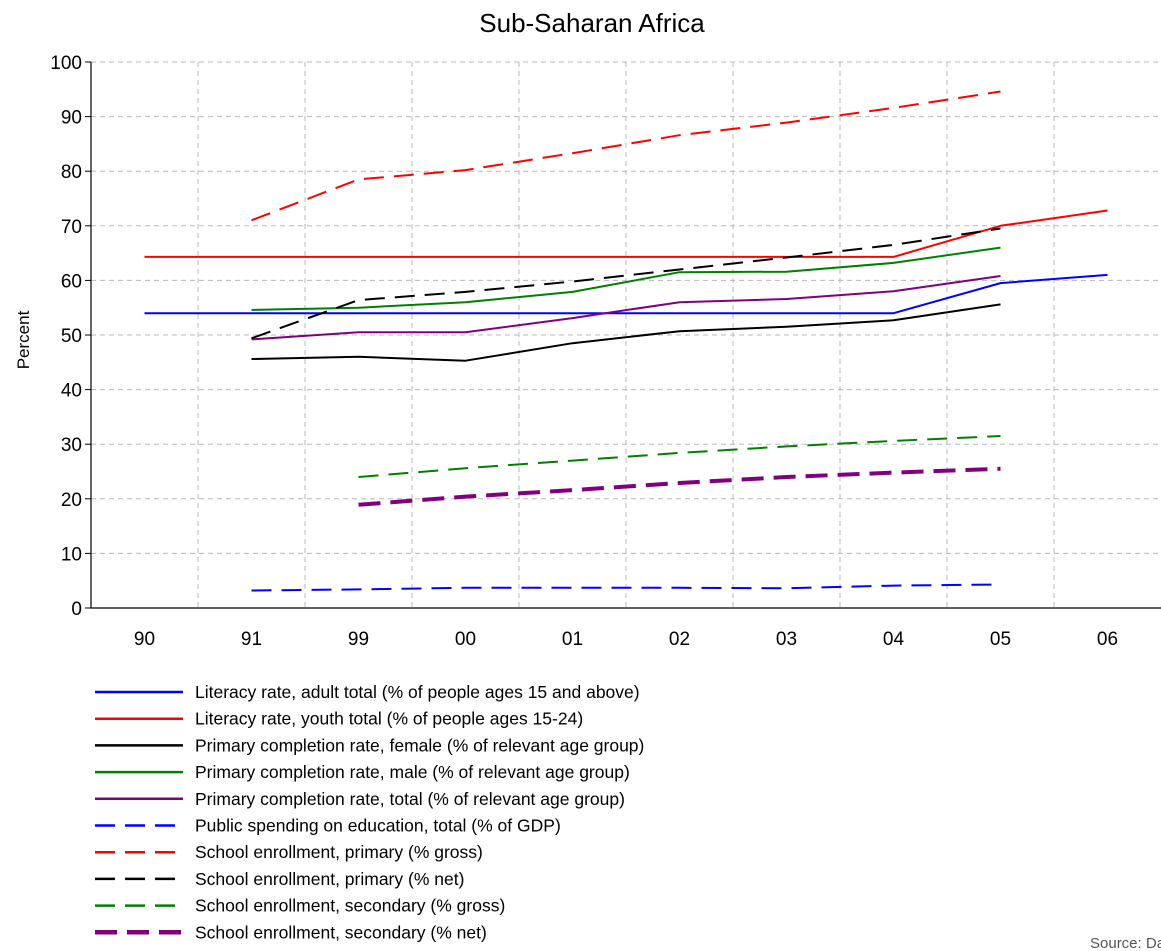  Describe the element at coordinates (71, 554) in the screenshot. I see `y-tick-label: 10` at that location.